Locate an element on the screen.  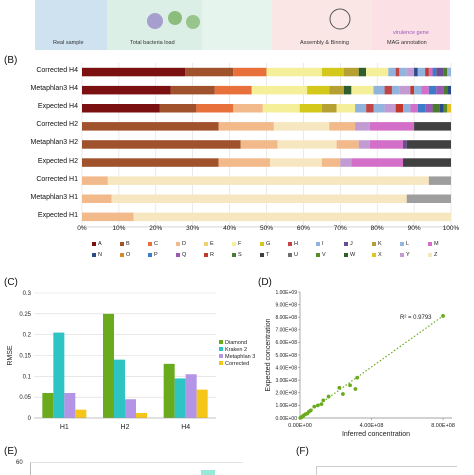
bar-segment-W is located at coordinates (362, 72).